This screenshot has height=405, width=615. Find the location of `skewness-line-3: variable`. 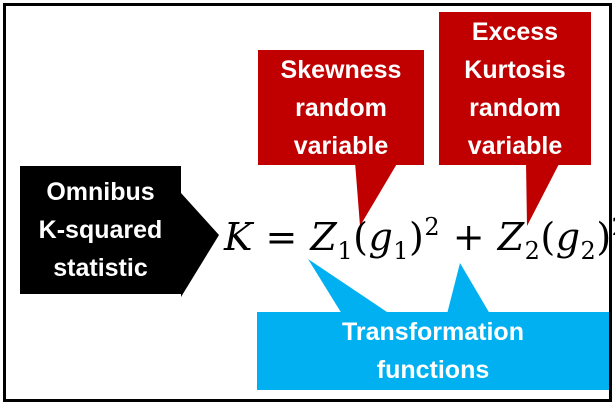

skewness-line-3: variable is located at coordinates (341, 145).